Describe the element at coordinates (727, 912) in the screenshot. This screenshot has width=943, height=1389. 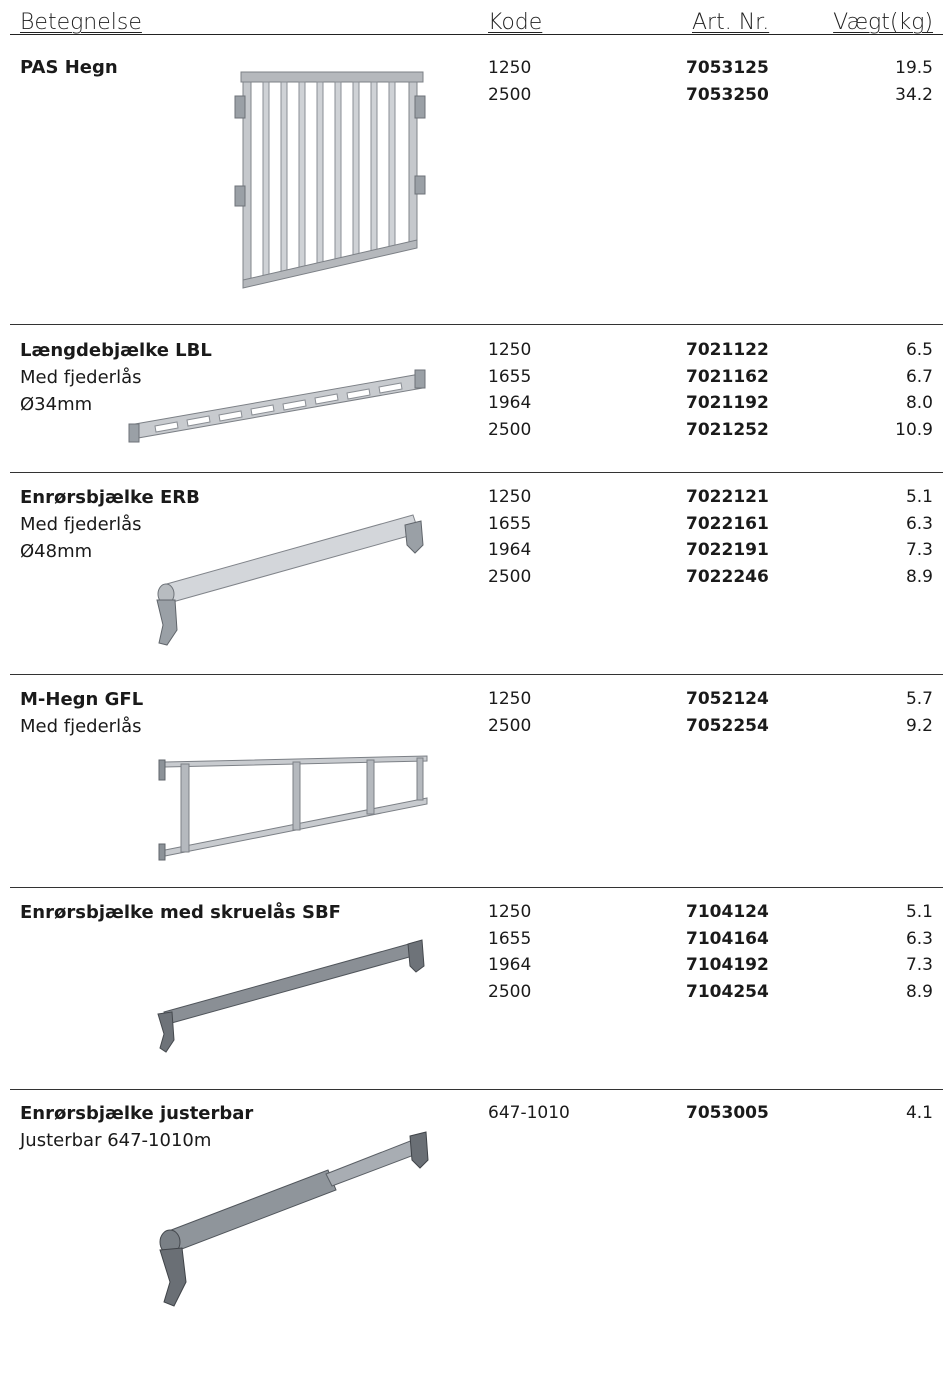
I see `art-cell: 7104124` at that location.